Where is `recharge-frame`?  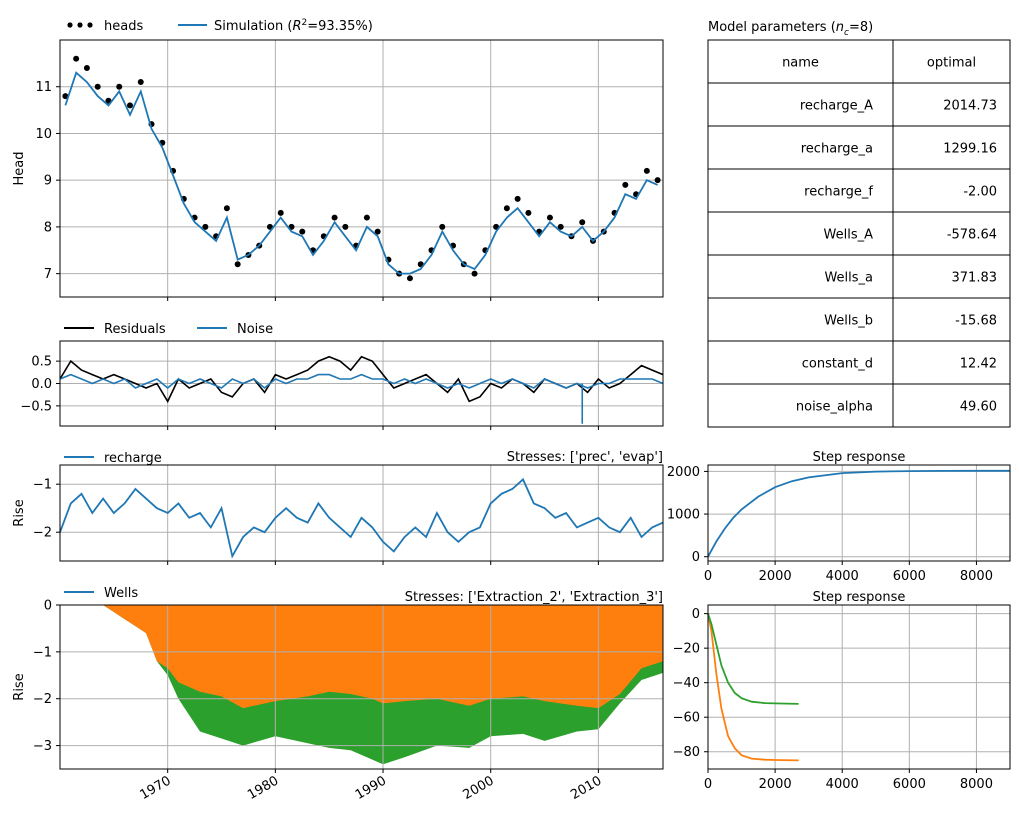 recharge-frame is located at coordinates (361, 513).